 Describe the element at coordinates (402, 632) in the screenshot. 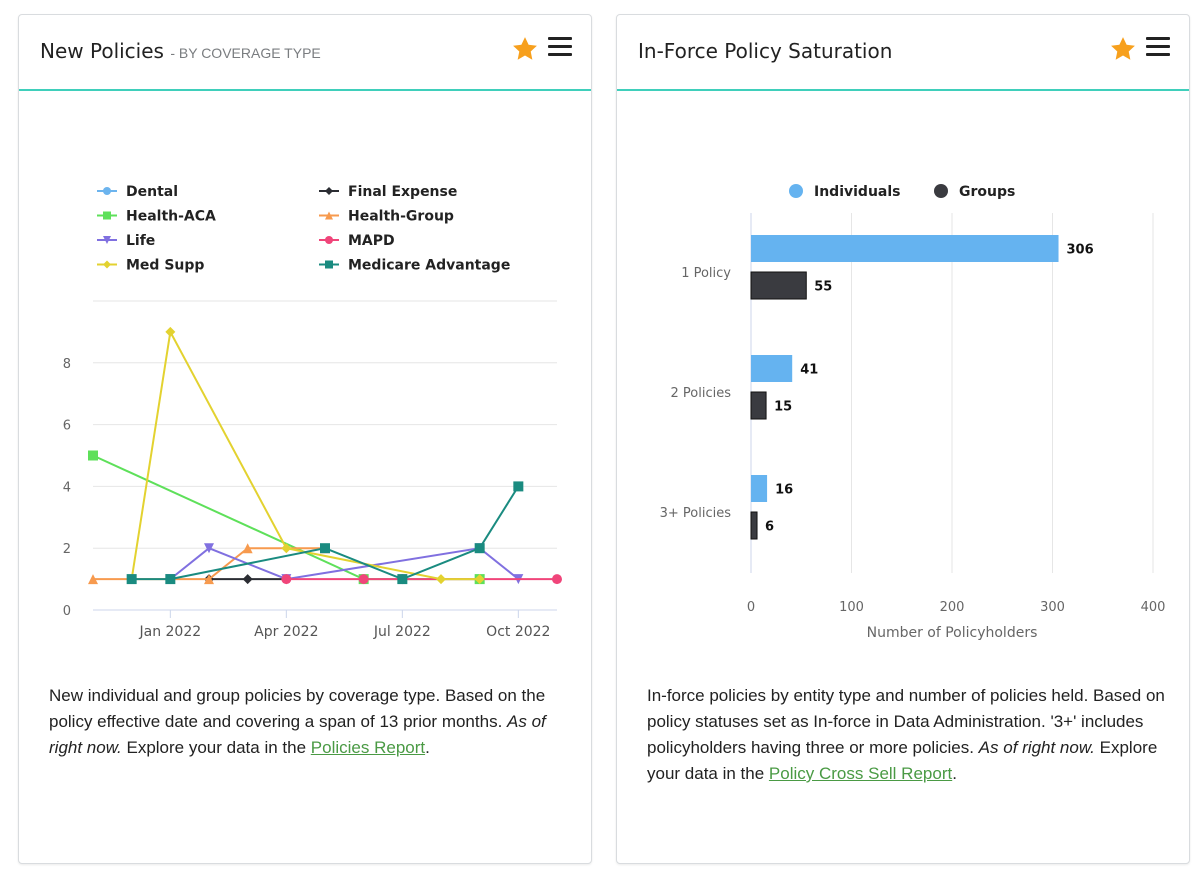

I see `x-tick-label: Jul 2022` at that location.